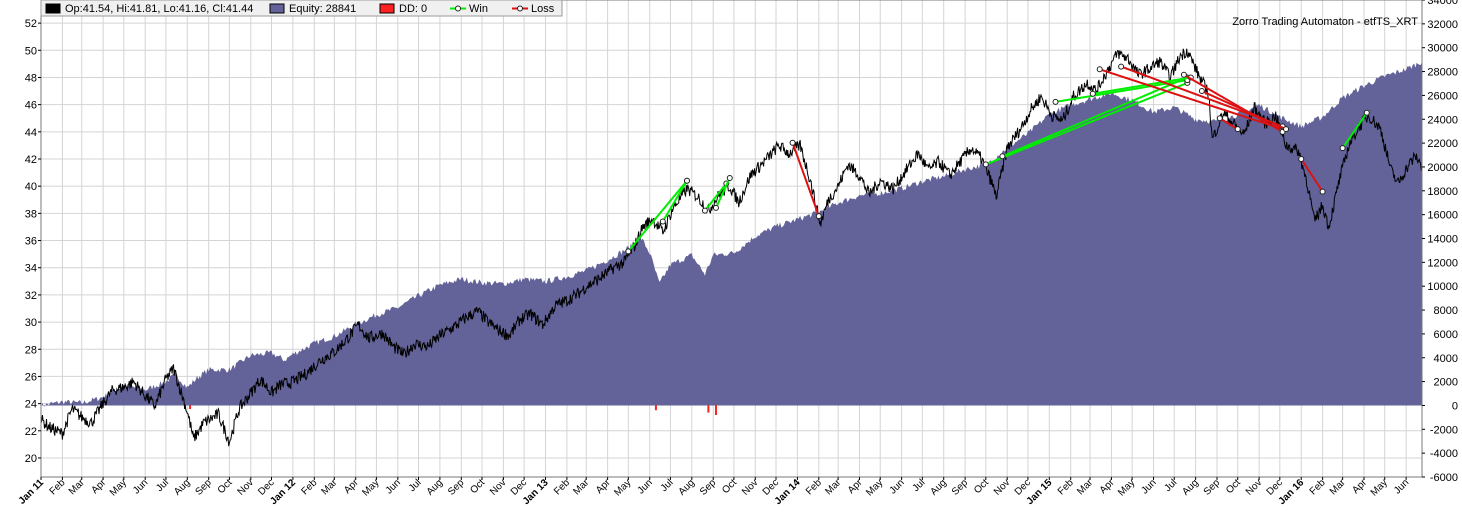  What do you see at coordinates (1446, 335) in the screenshot?
I see `right-tick-label: 6000` at bounding box center [1446, 335].